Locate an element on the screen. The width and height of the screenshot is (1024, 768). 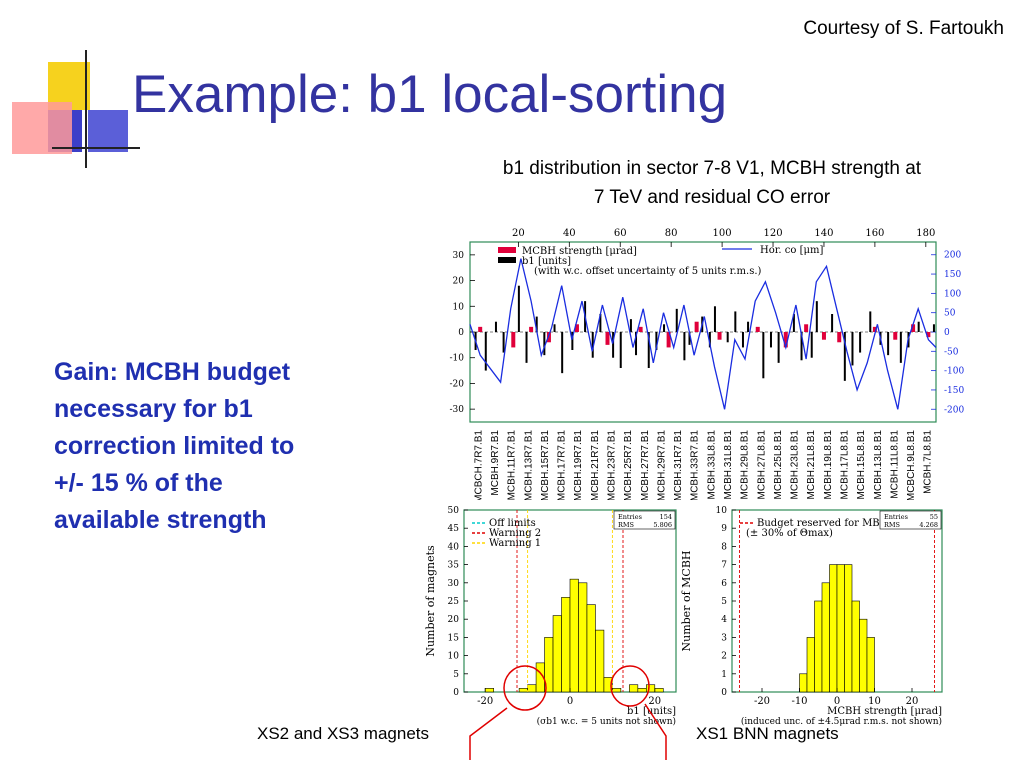
y-tick-label: 9 is located at coordinates (724, 529).